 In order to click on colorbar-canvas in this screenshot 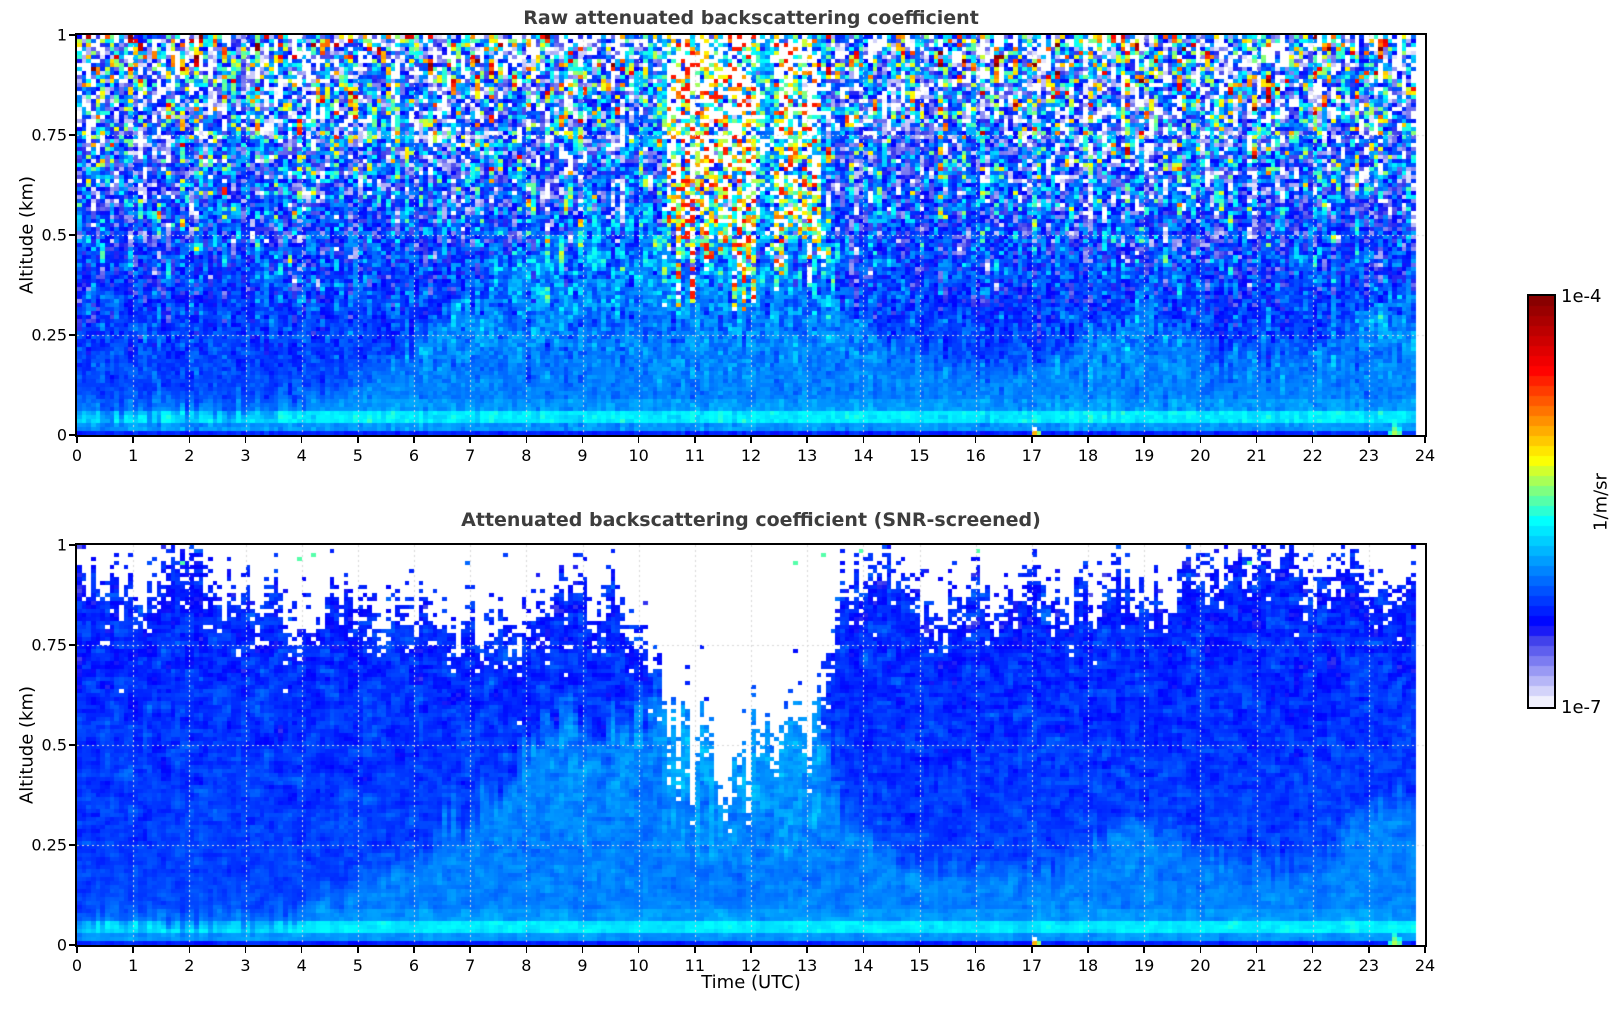, I will do `click(1541, 501)`.